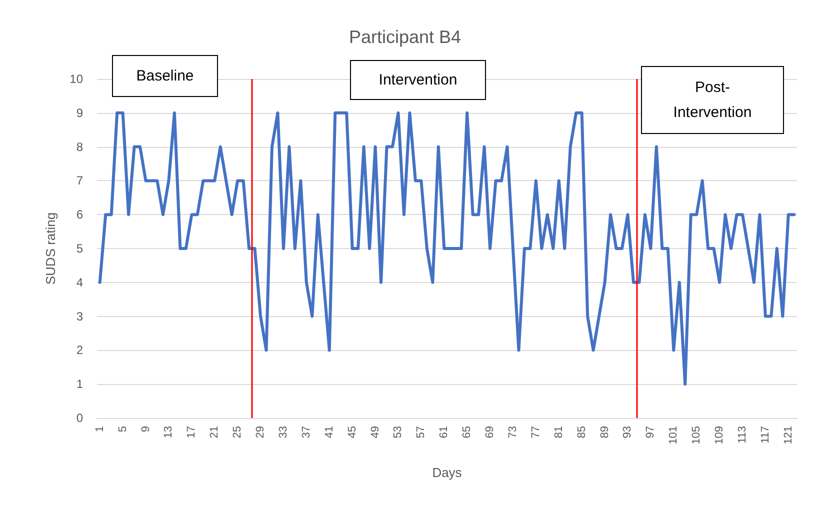 This screenshot has width=819, height=505. What do you see at coordinates (467, 432) in the screenshot?
I see `x-tick-label: 65` at bounding box center [467, 432].